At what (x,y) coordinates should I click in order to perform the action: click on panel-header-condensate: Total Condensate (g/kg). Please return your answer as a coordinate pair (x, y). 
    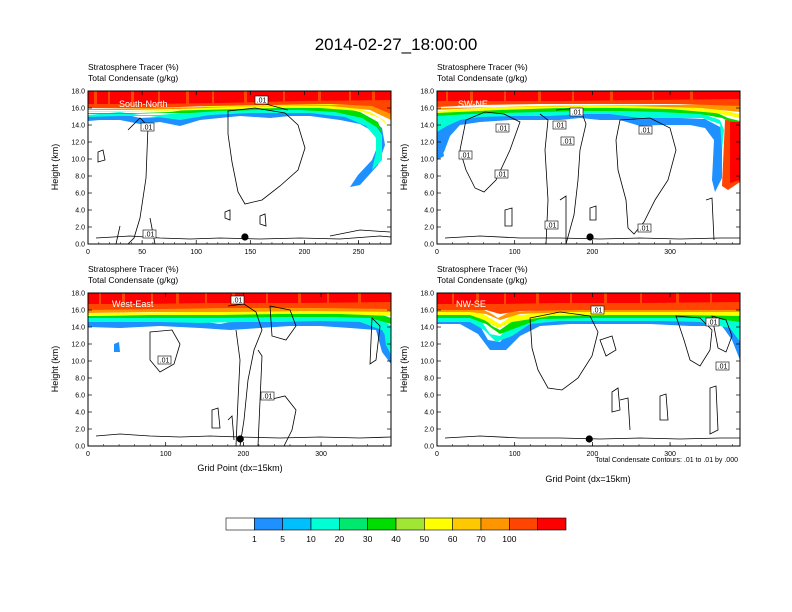
    Looking at the image, I should click on (133, 280).